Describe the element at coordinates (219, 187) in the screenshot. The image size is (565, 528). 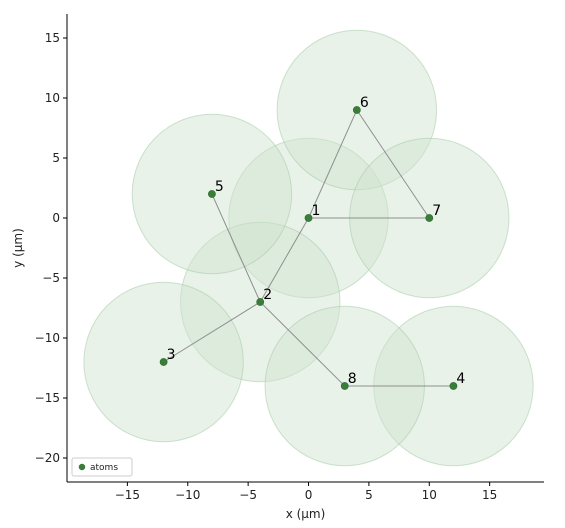
I see `atom-label-5: 5` at that location.